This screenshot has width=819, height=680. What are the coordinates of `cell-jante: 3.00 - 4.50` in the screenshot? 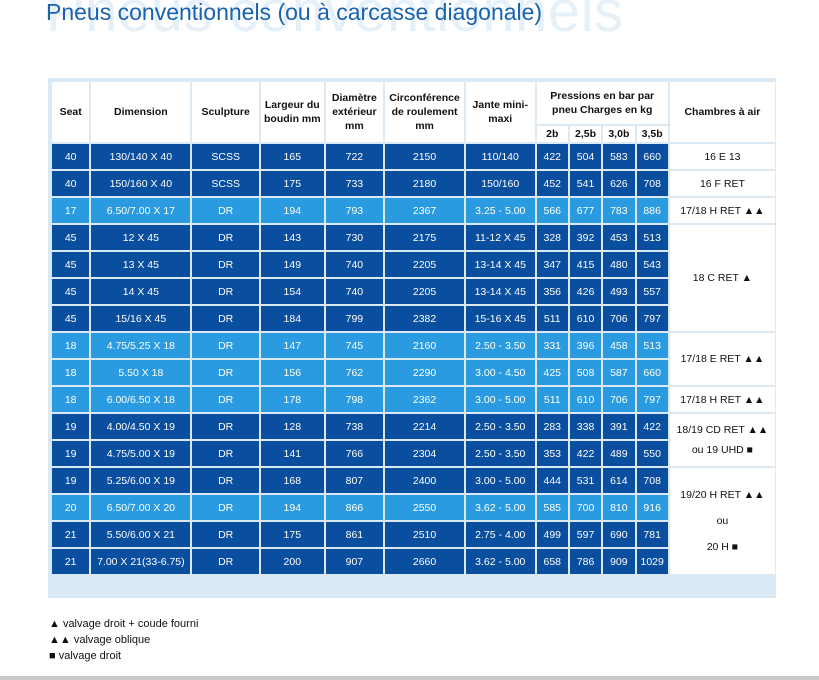 It's located at (500, 372).